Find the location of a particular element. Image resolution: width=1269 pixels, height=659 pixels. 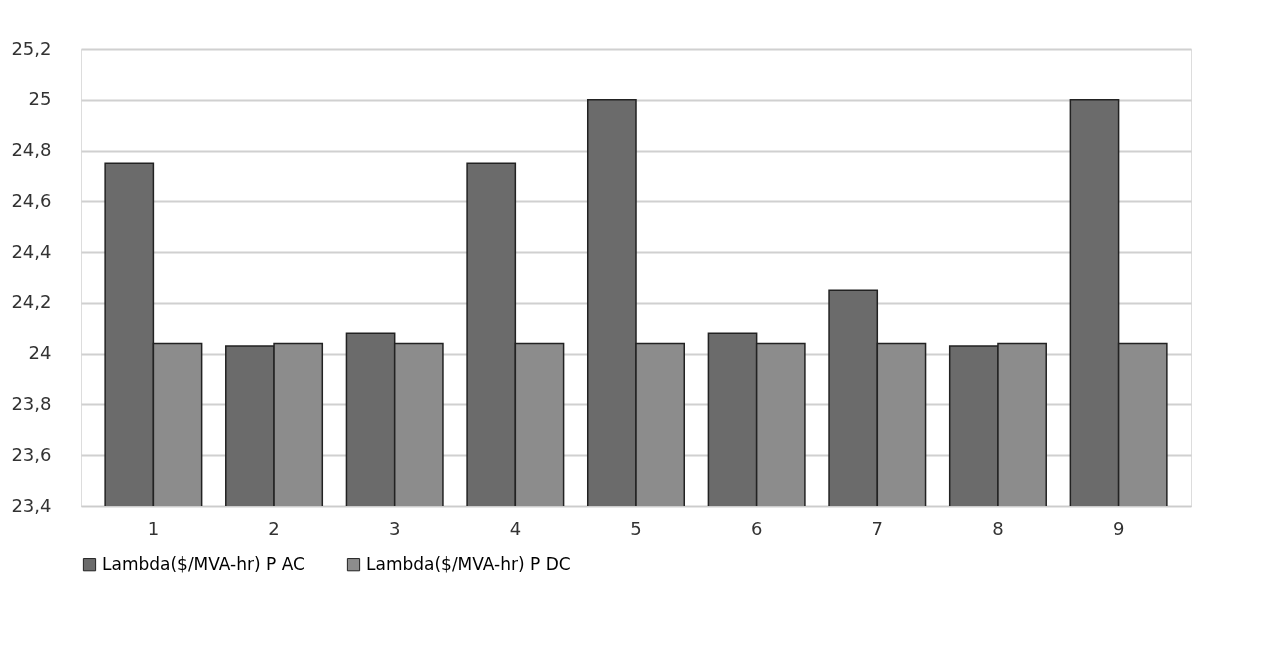

x-tick-label: 1 is located at coordinates (153, 528).